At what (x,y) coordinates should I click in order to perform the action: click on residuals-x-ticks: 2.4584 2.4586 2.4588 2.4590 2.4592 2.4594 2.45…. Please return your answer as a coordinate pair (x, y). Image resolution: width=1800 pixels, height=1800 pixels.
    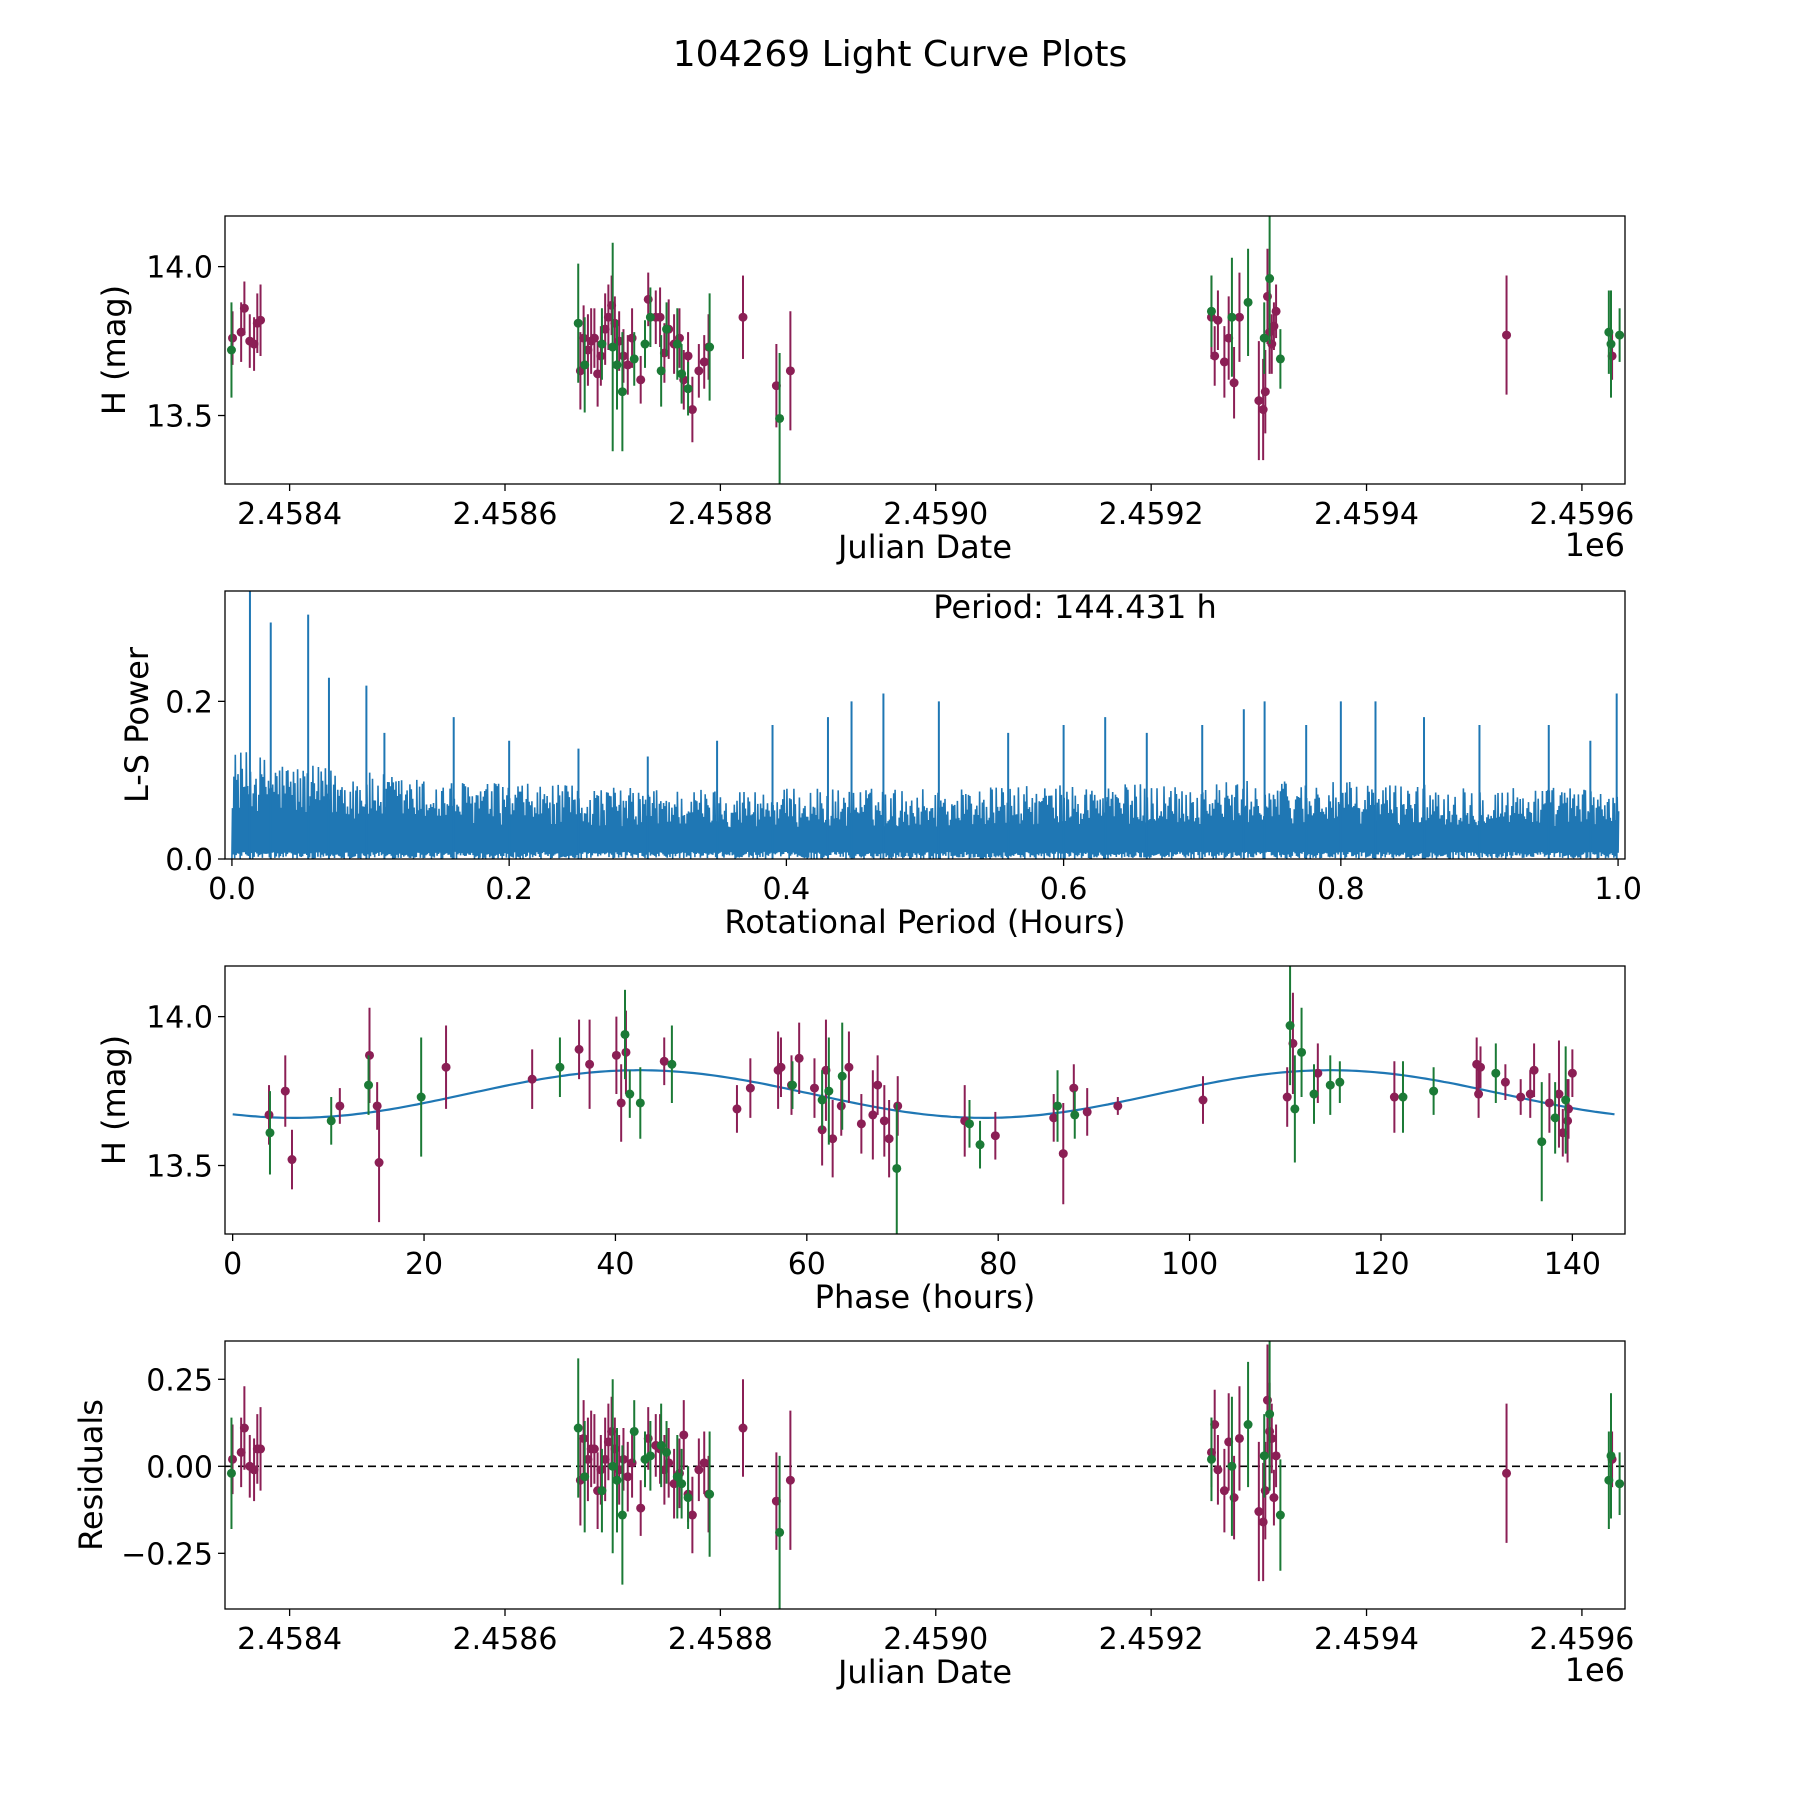
    Looking at the image, I should click on (935, 1633).